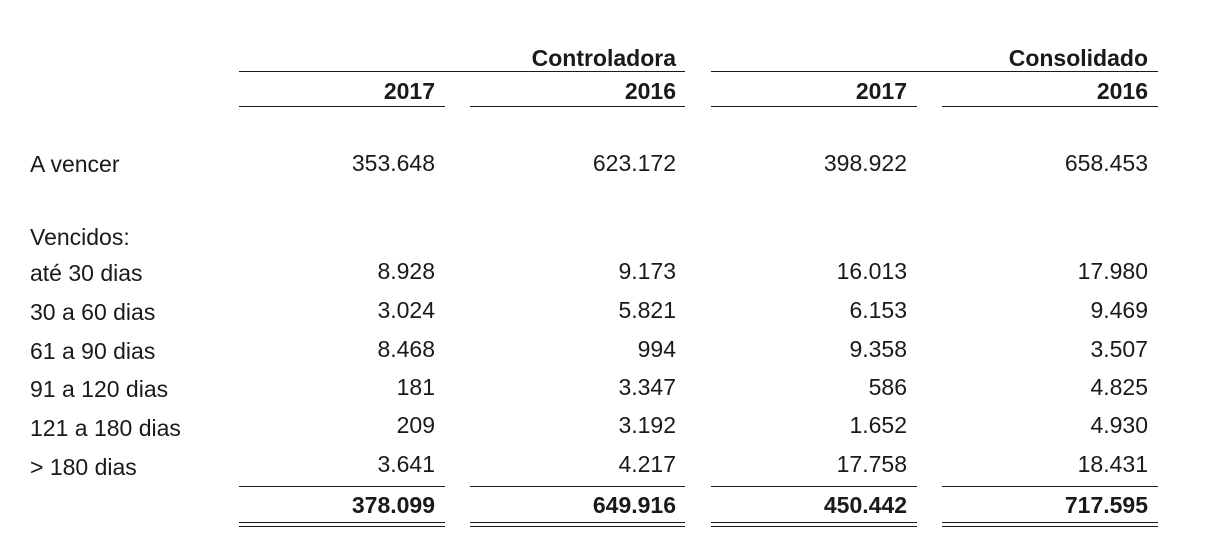  Describe the element at coordinates (415, 425) in the screenshot. I see `cell-value: 209` at that location.